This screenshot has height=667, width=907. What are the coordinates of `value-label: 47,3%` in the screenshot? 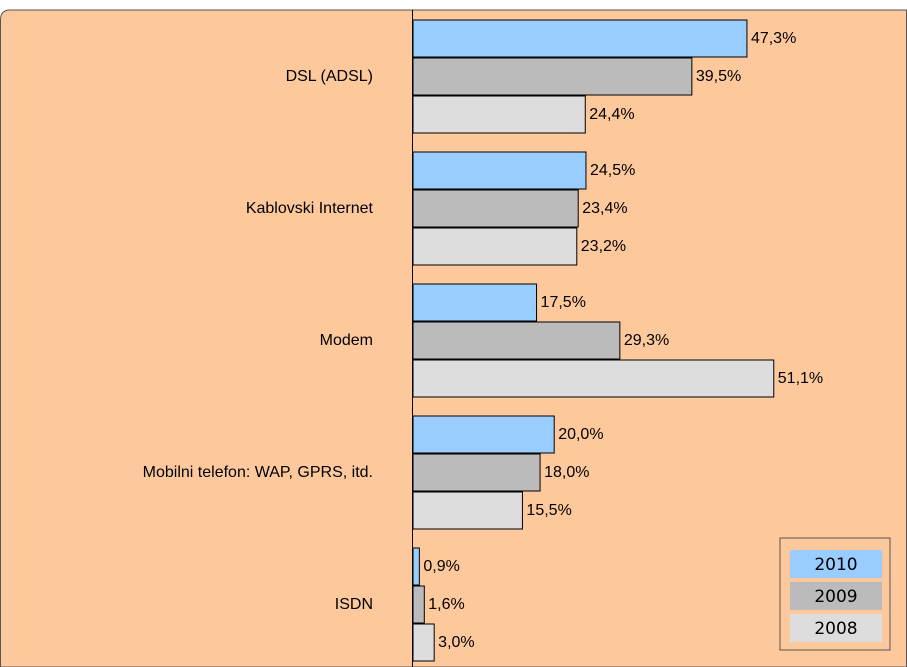 It's located at (773, 38).